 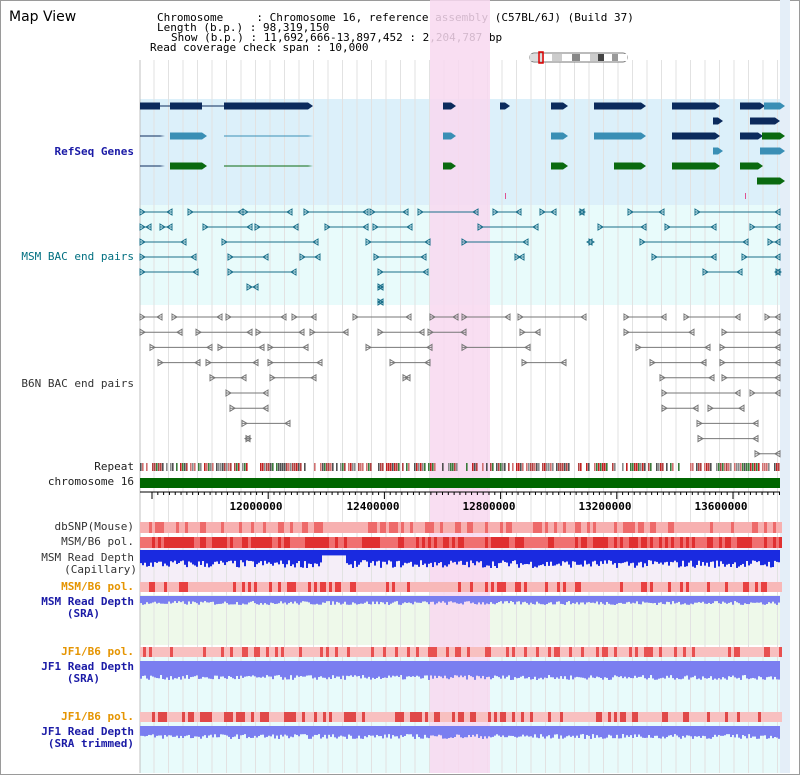 What do you see at coordinates (266, 106) in the screenshot?
I see `gene-exon` at bounding box center [266, 106].